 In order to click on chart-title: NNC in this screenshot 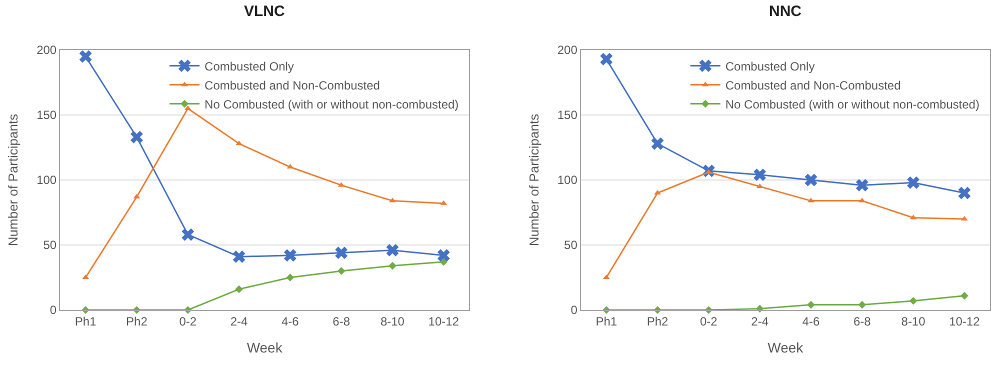, I will do `click(785, 11)`.